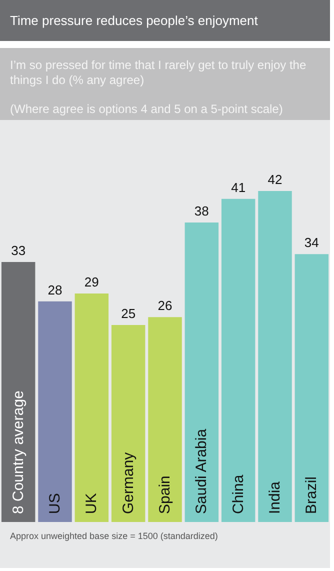 Image resolution: width=334 pixels, height=571 pixels. What do you see at coordinates (91, 503) in the screenshot?
I see `x-tick-label: UK` at bounding box center [91, 503].